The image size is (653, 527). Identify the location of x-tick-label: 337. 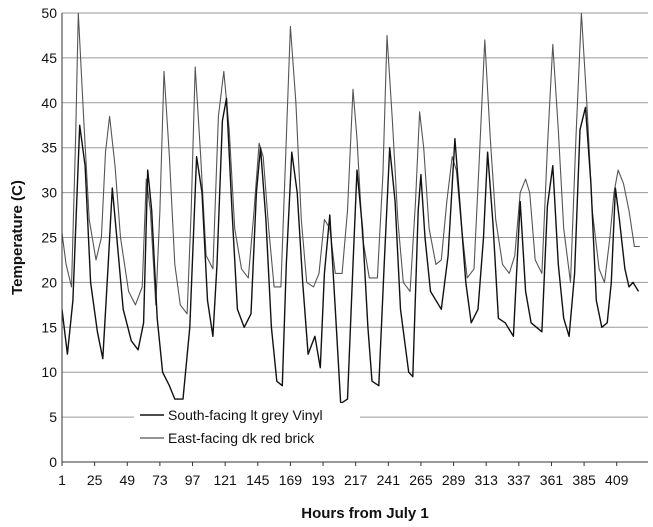
(519, 480).